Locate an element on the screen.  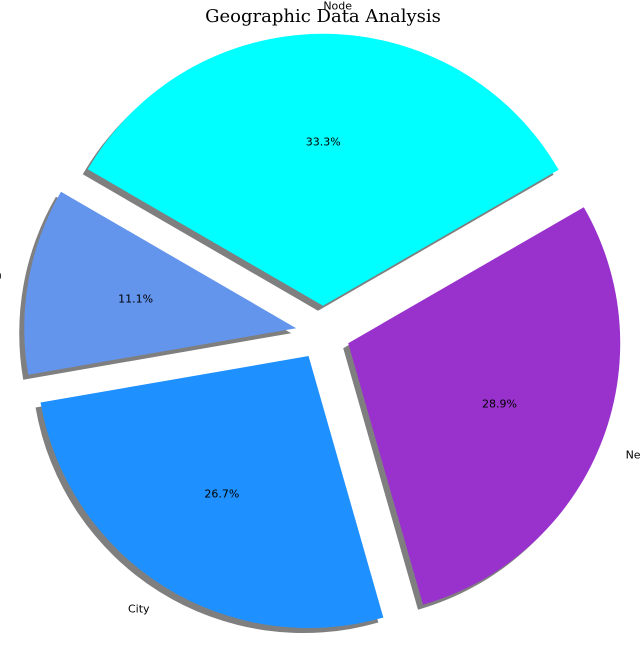
slice-label-network: Network is located at coordinates (633, 454).